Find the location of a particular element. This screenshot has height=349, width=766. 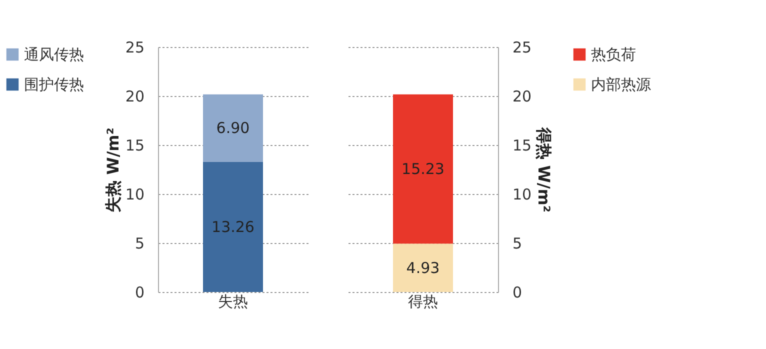

data-label: 6.90 is located at coordinates (233, 128).